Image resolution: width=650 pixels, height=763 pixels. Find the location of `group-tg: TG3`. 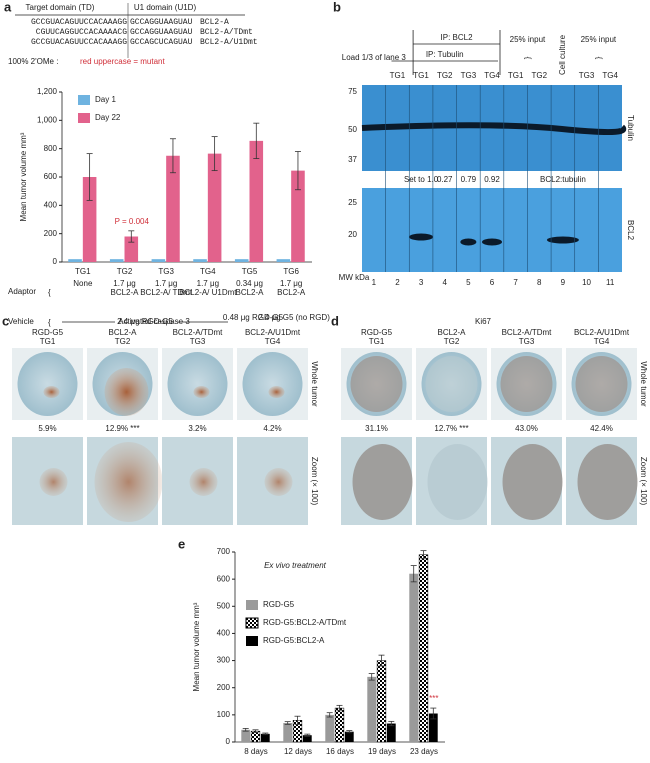

group-tg: TG3 is located at coordinates (198, 341).